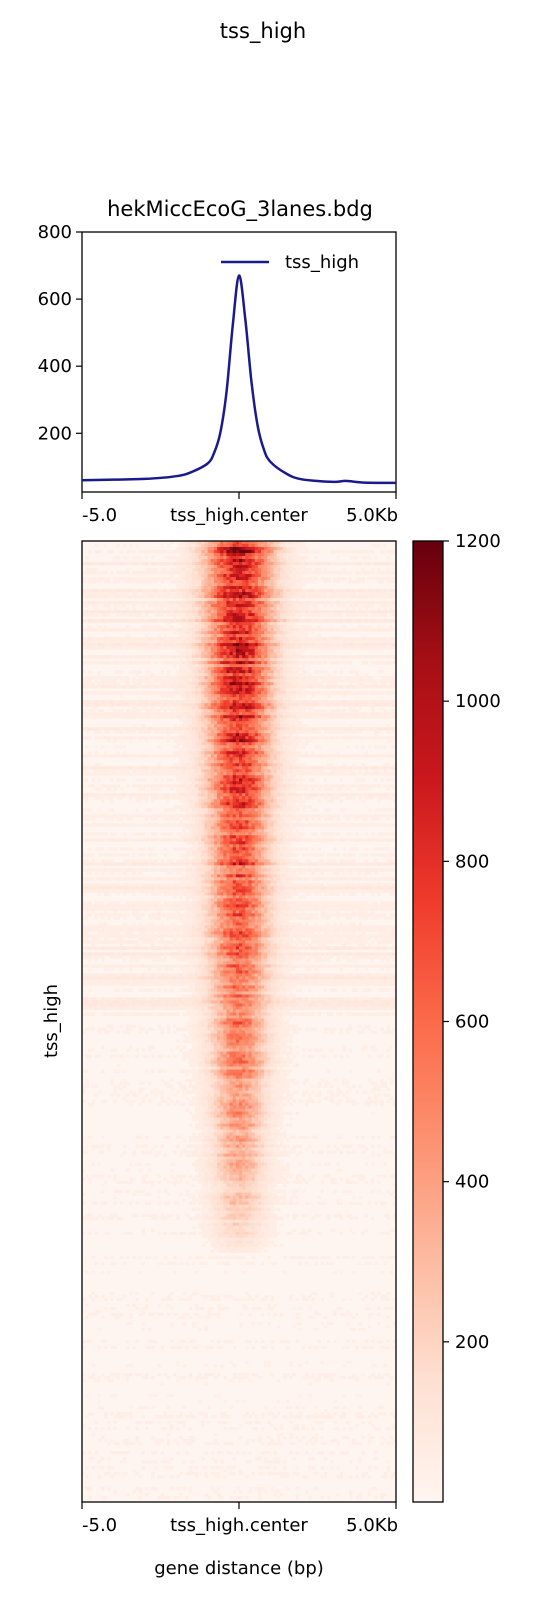 The image size is (539, 1600). I want to click on figure-title: tss_high, so click(263, 31).